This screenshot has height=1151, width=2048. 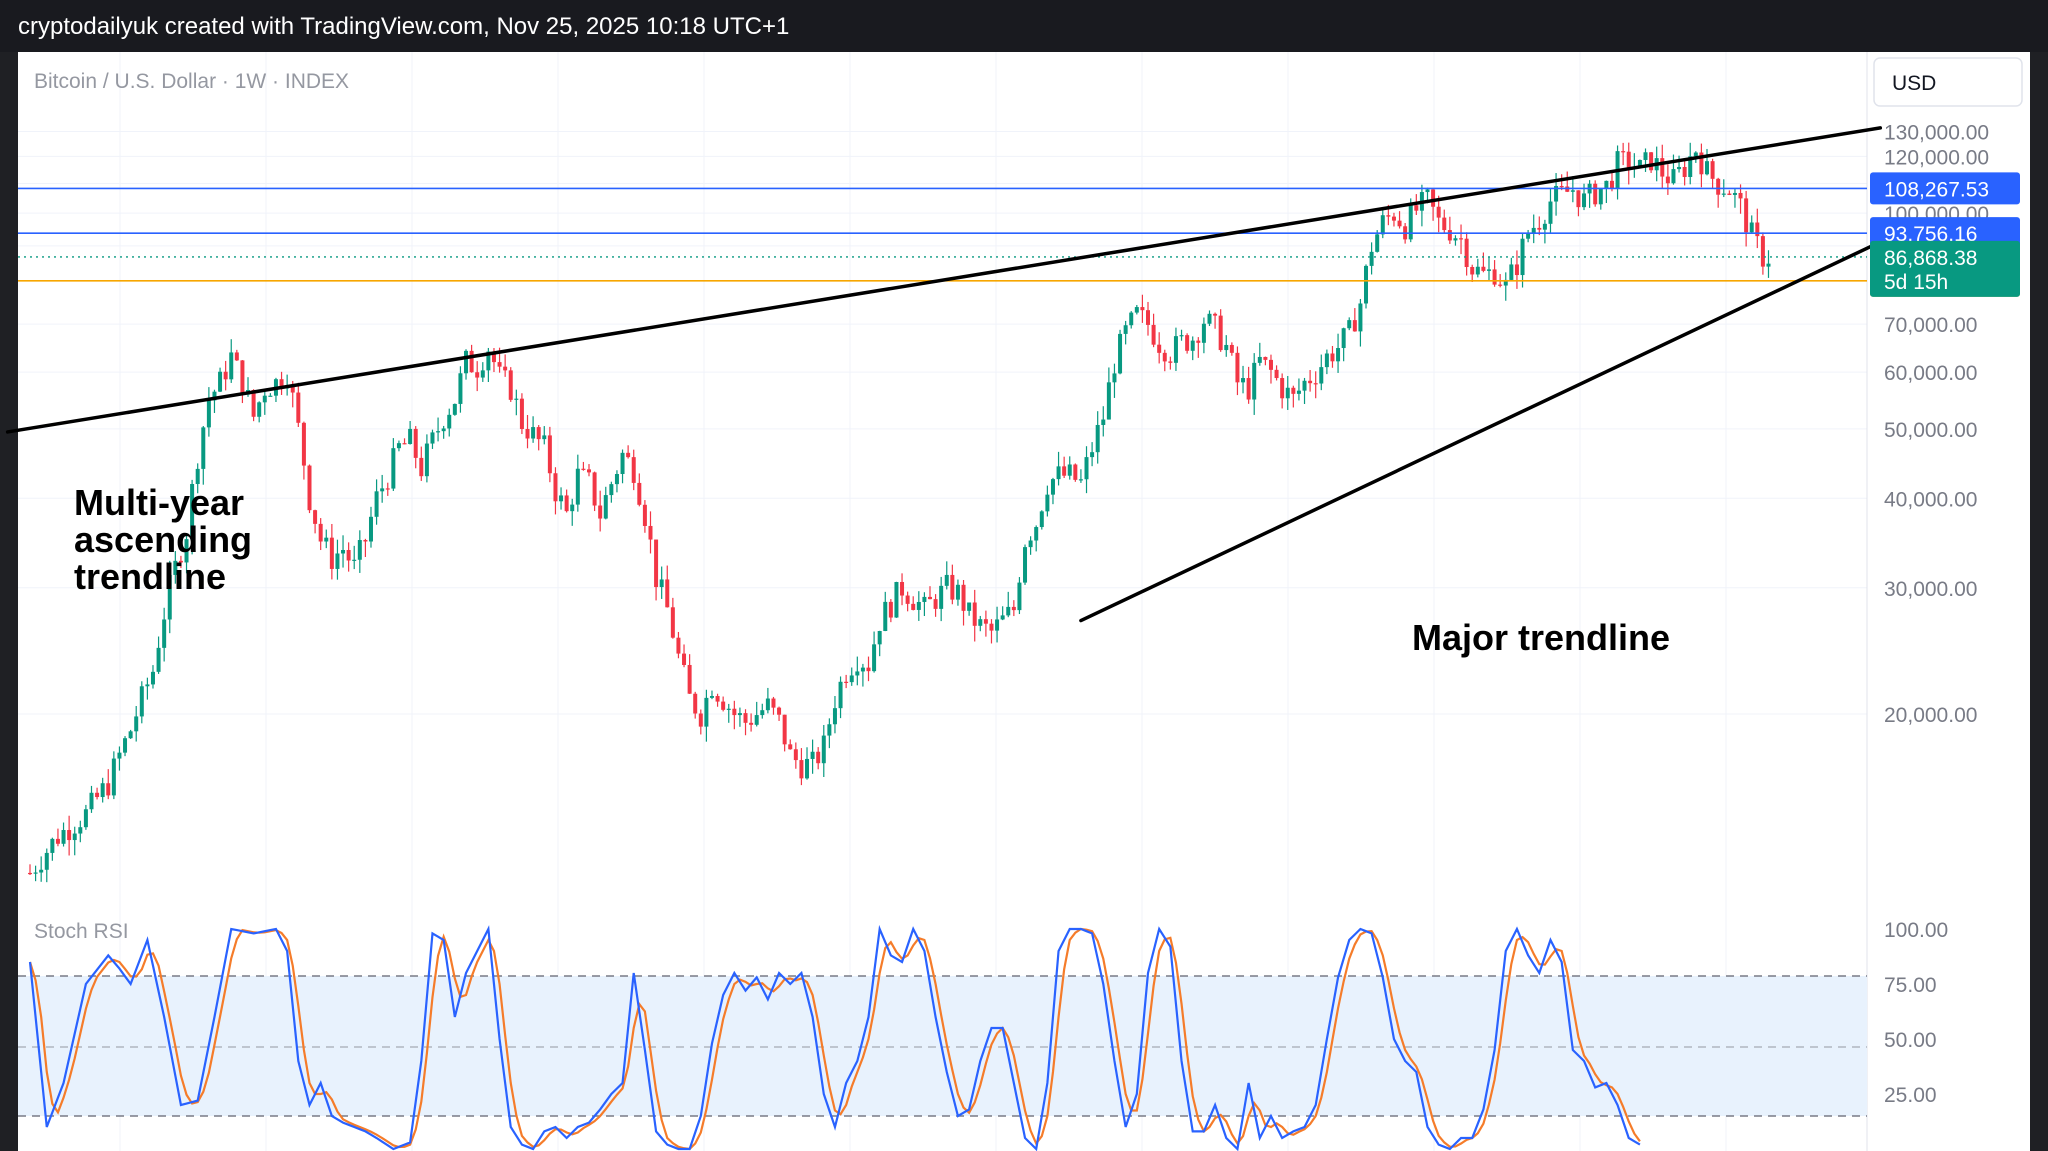 I want to click on stoch-rsi-title: Stoch RSI, so click(x=81, y=931).